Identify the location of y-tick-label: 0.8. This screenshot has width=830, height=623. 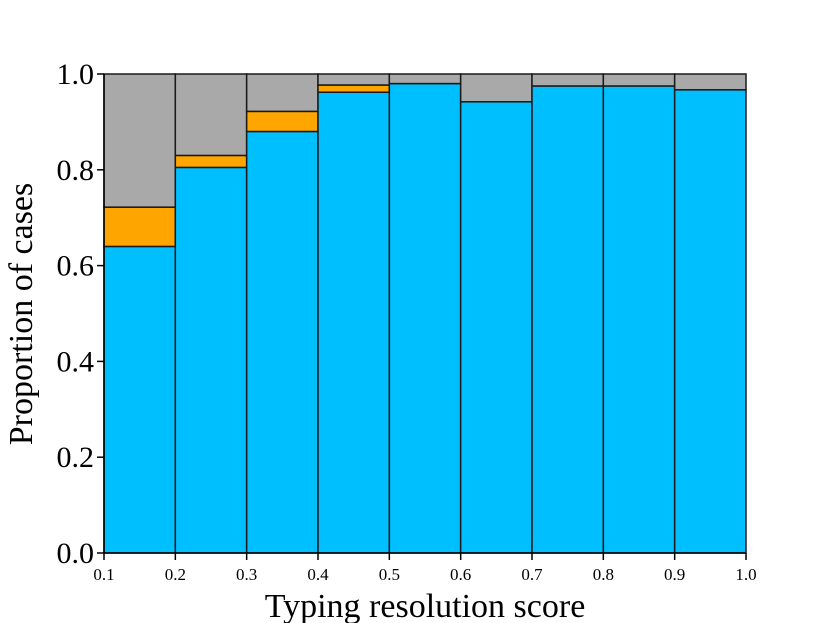
(76, 170).